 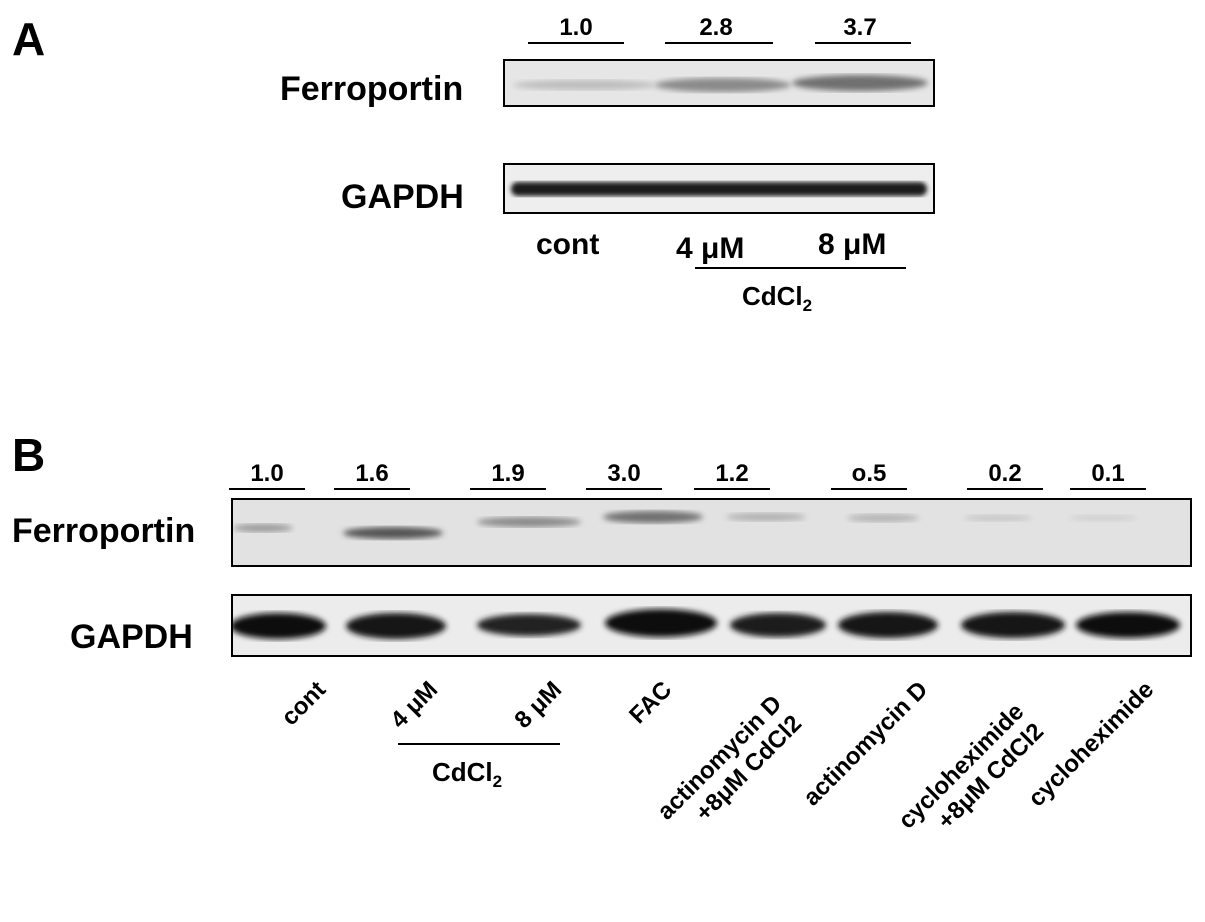 I want to click on panel-a-treatment-line, so click(x=800, y=268).